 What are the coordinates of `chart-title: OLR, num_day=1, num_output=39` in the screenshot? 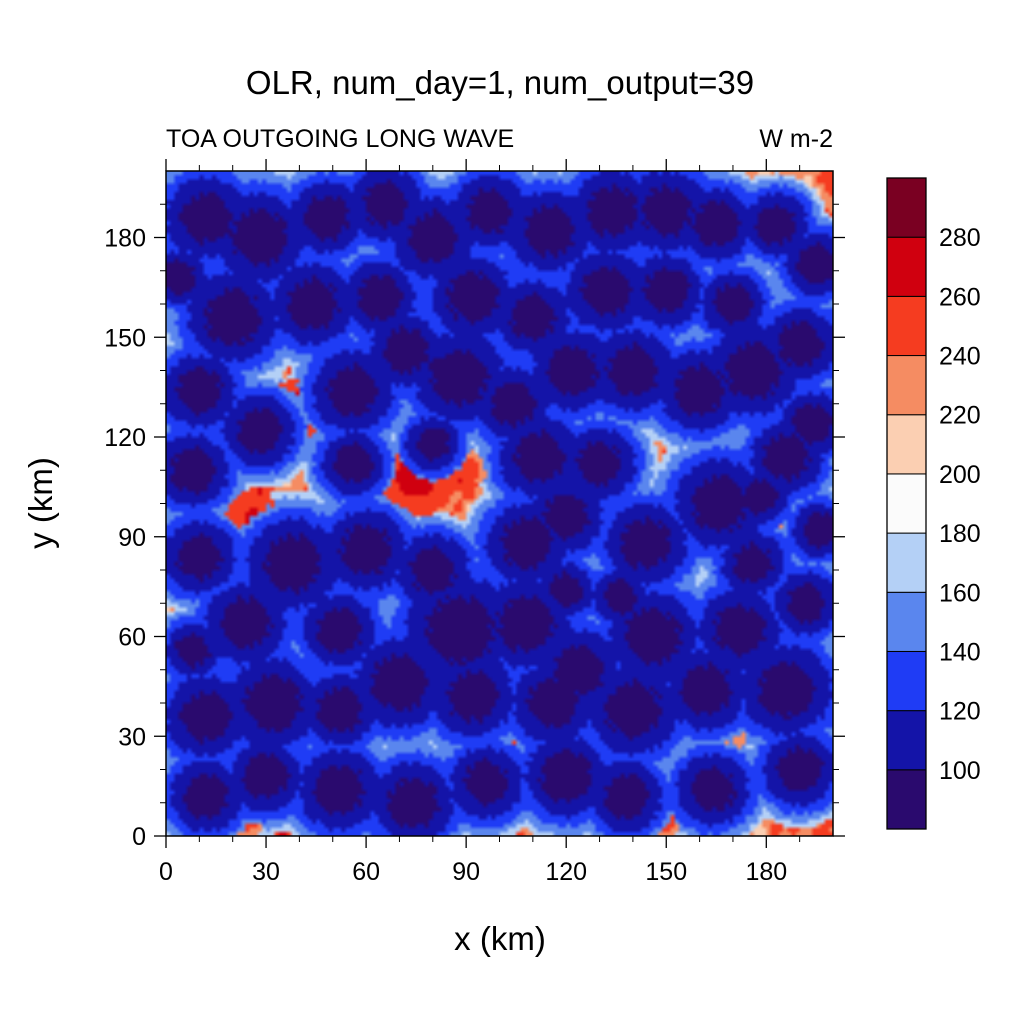 It's located at (500, 82).